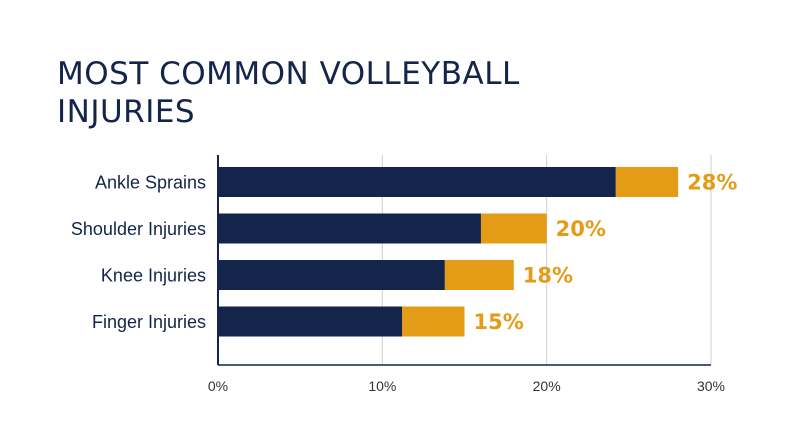 Image resolution: width=800 pixels, height=447 pixels. What do you see at coordinates (581, 229) in the screenshot?
I see `data-label: 20%` at bounding box center [581, 229].